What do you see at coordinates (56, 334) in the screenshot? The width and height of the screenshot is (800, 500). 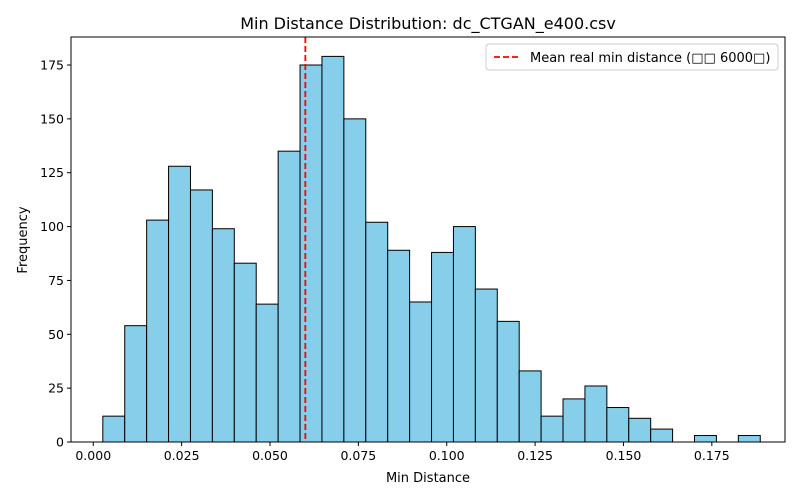 I see `y-tick-label: 50` at bounding box center [56, 334].